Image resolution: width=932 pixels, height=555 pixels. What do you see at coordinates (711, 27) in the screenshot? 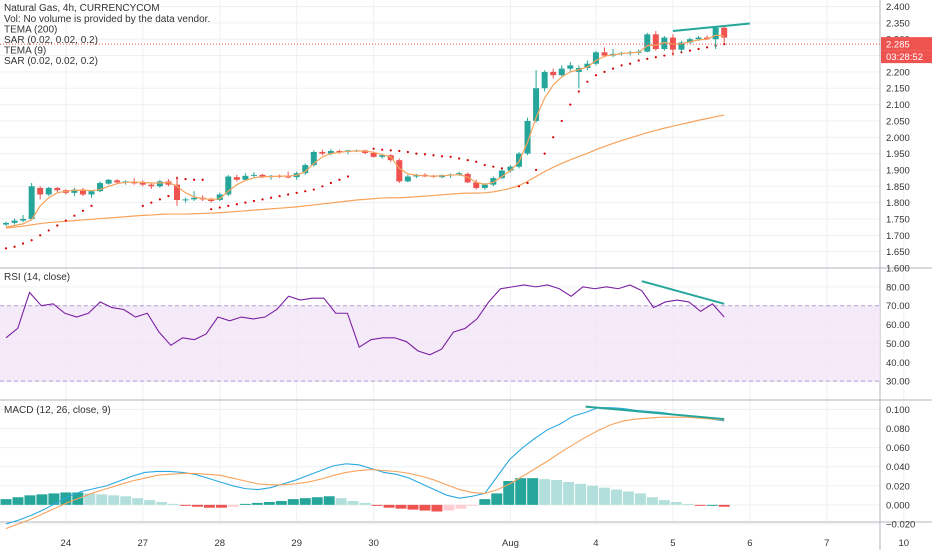
I see `price-trendline` at bounding box center [711, 27].